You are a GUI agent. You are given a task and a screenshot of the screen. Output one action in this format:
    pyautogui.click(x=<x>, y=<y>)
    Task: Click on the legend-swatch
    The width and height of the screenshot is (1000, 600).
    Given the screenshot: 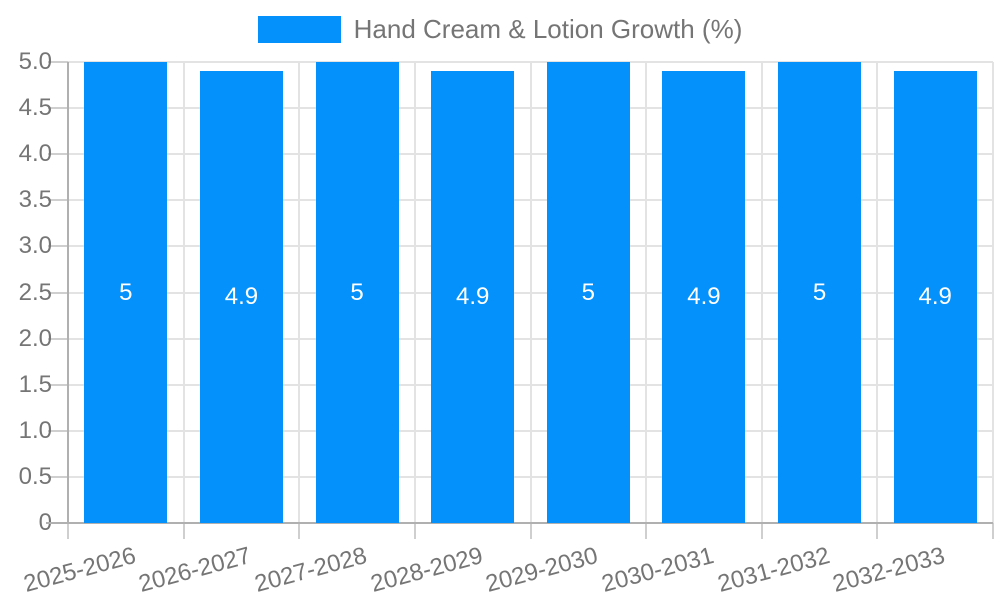 What is the action you would take?
    pyautogui.click(x=299, y=29)
    